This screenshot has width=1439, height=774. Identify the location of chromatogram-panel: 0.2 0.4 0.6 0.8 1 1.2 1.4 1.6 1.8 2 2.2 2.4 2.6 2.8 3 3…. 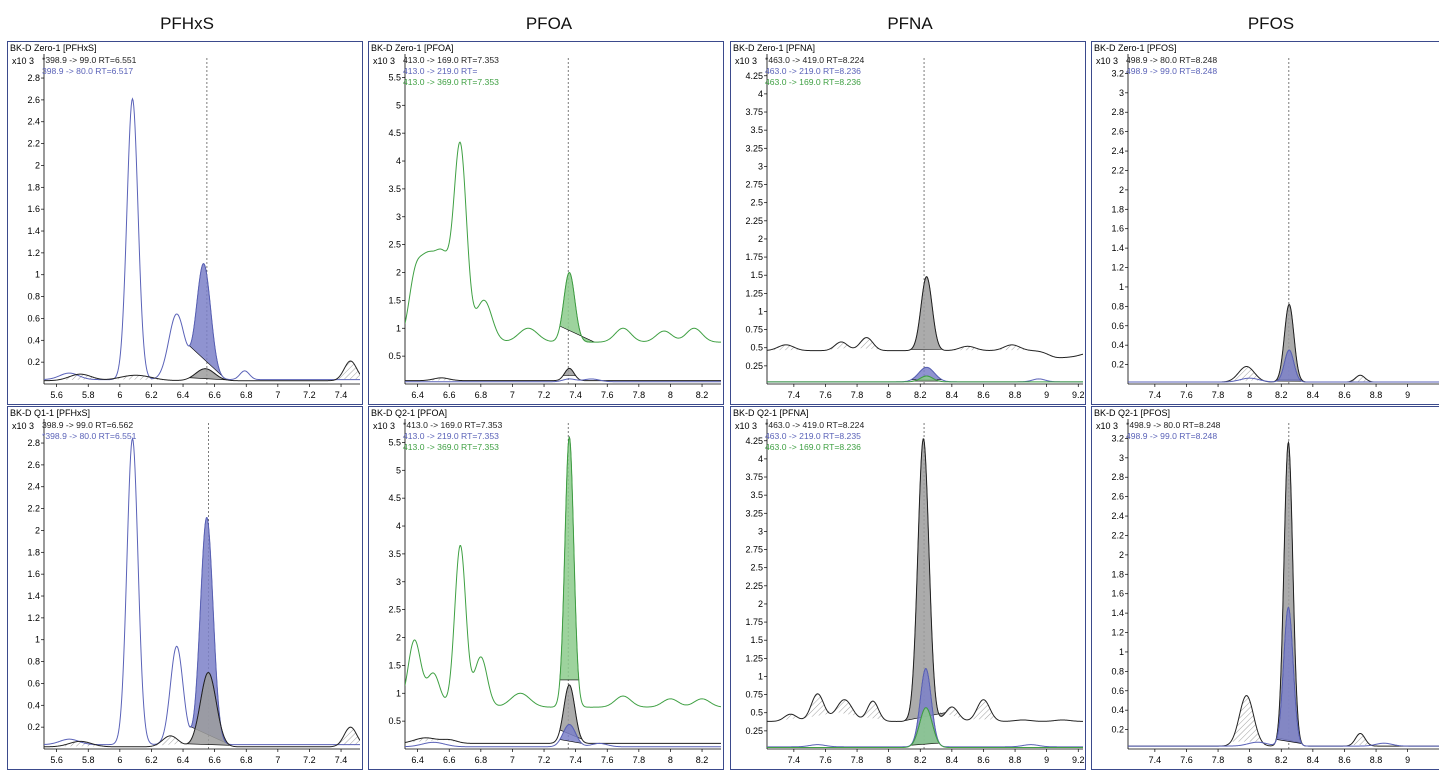
(1265, 223).